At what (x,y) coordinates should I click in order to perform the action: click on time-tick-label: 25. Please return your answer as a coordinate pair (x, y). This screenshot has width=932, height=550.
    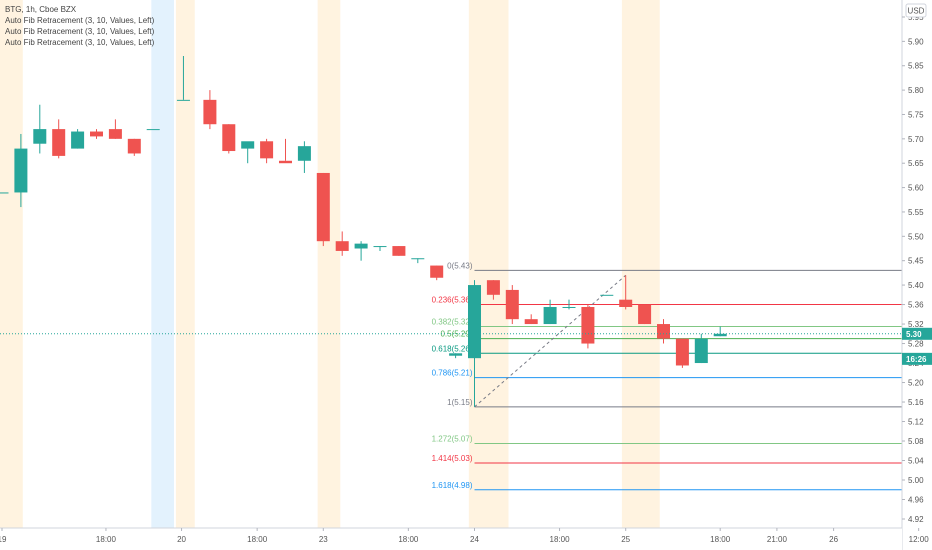
    Looking at the image, I should click on (625, 539).